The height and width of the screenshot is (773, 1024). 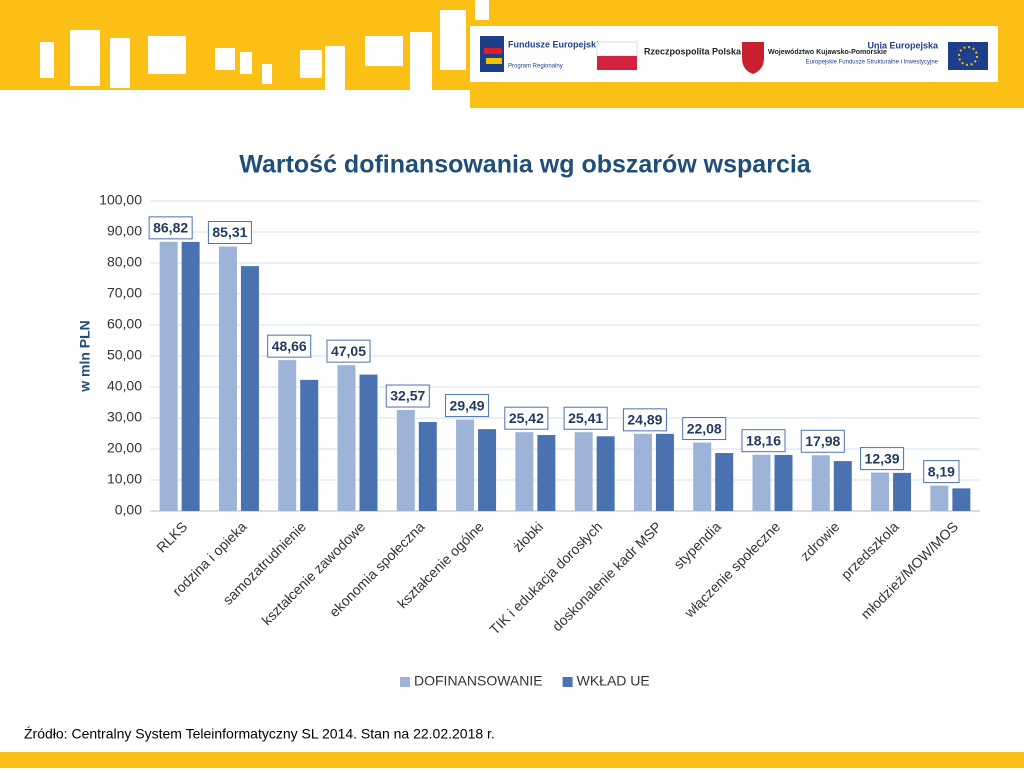 What do you see at coordinates (124, 262) in the screenshot?
I see `y-tick-label: 80,00` at bounding box center [124, 262].